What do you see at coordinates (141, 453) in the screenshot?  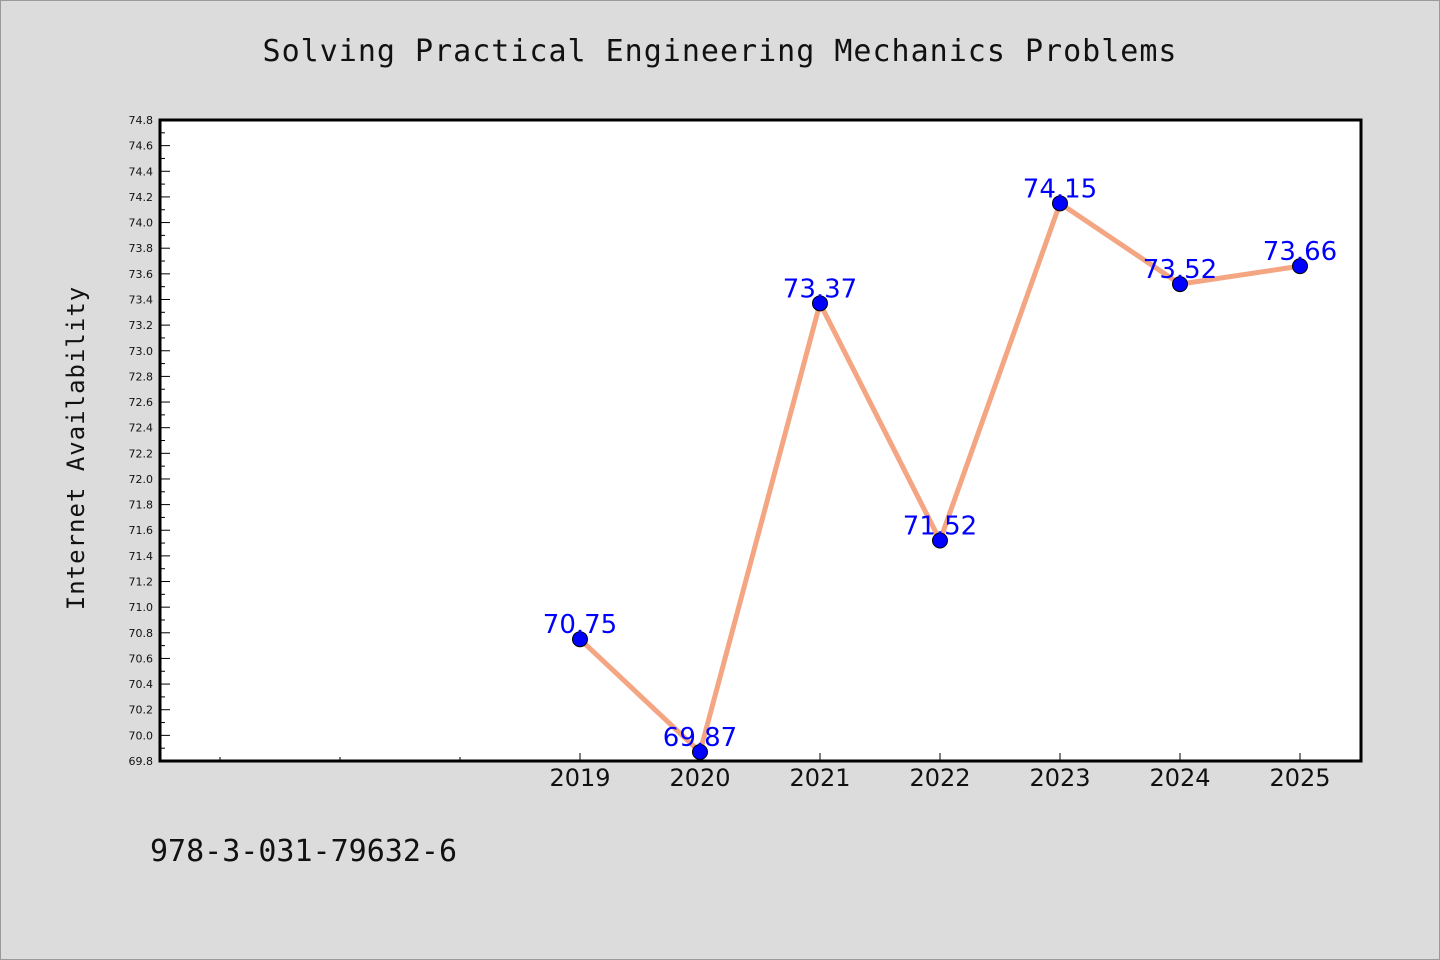 I see `y-tick-label: 72.2` at bounding box center [141, 453].